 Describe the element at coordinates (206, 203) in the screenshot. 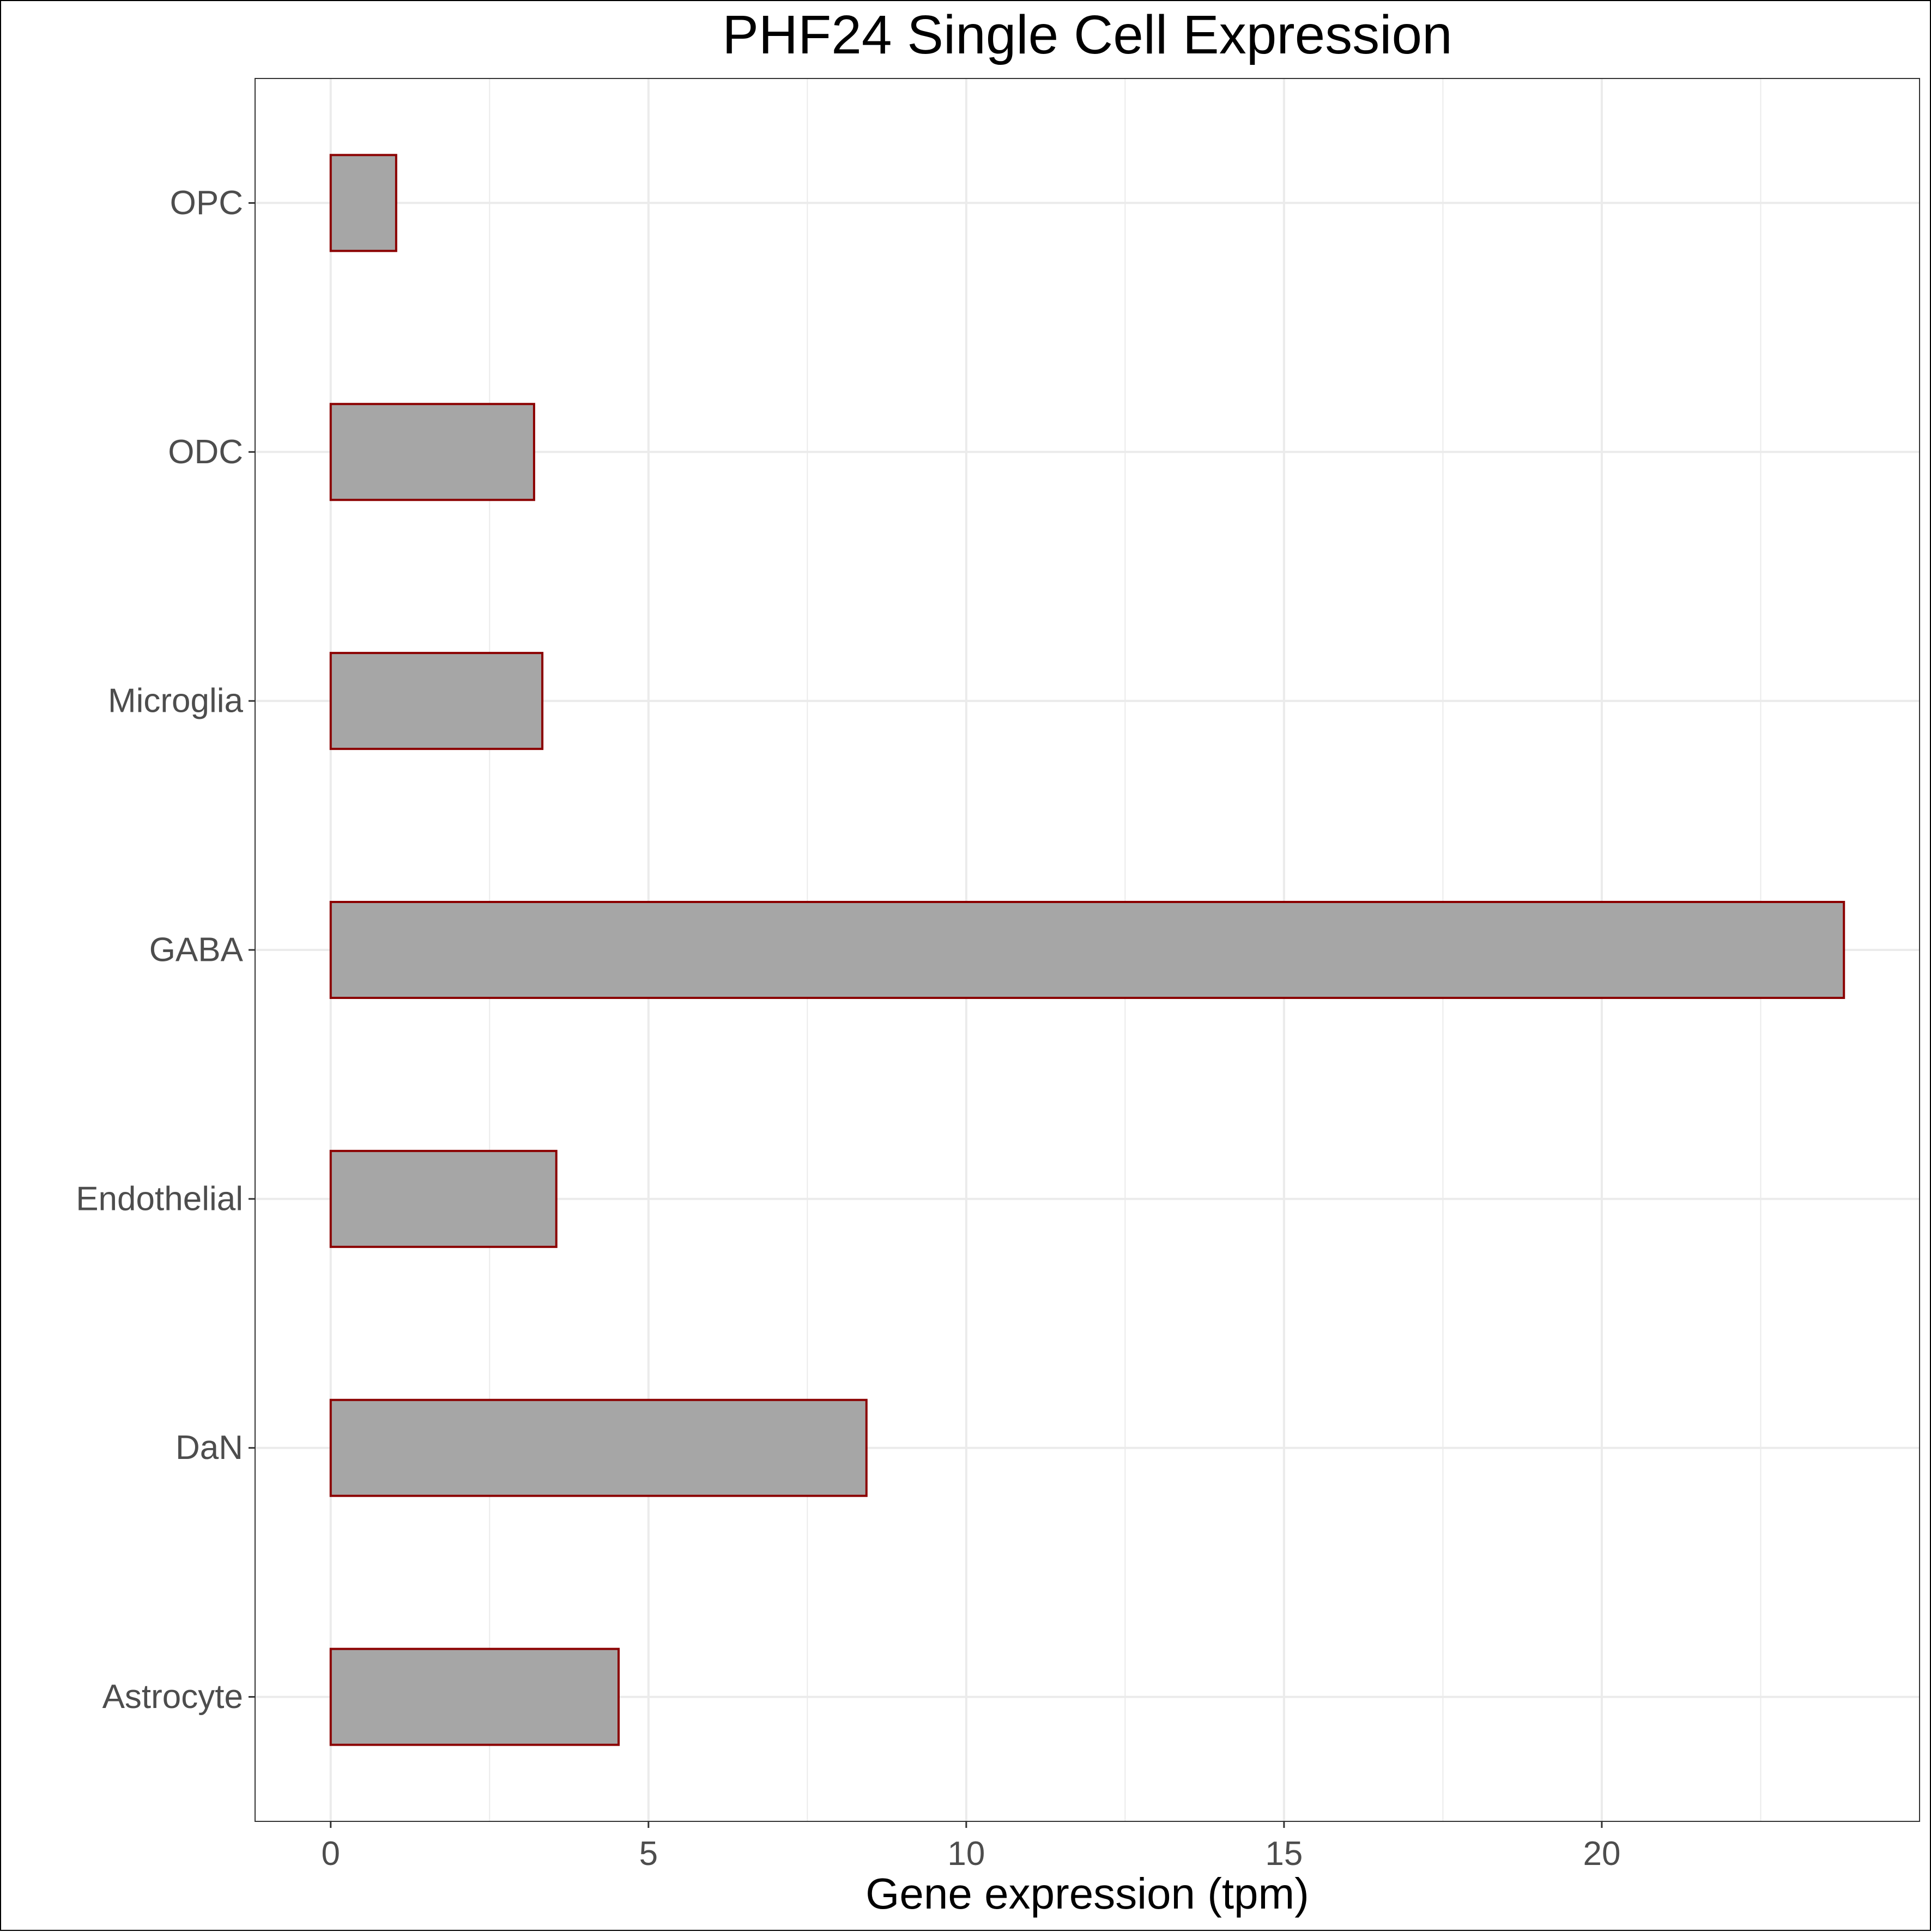

I see `y-tick-label: OPC` at that location.